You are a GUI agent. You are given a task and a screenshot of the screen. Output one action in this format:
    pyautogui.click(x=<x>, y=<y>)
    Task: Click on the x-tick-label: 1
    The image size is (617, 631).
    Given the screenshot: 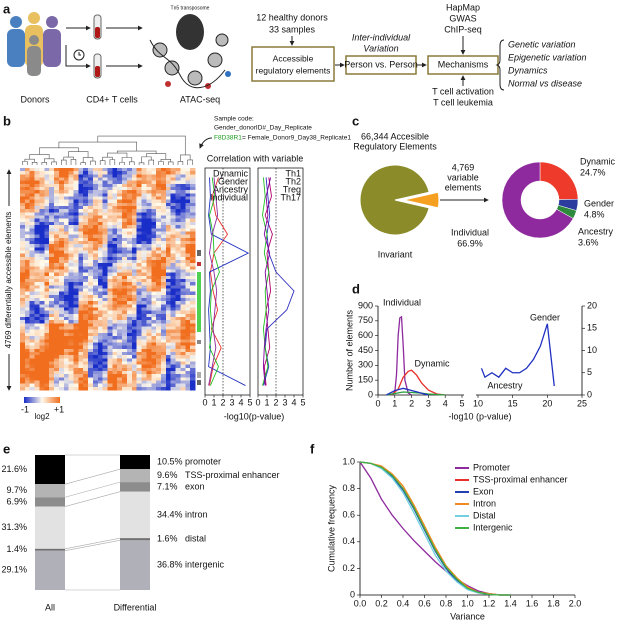 What is the action you would take?
    pyautogui.click(x=394, y=403)
    